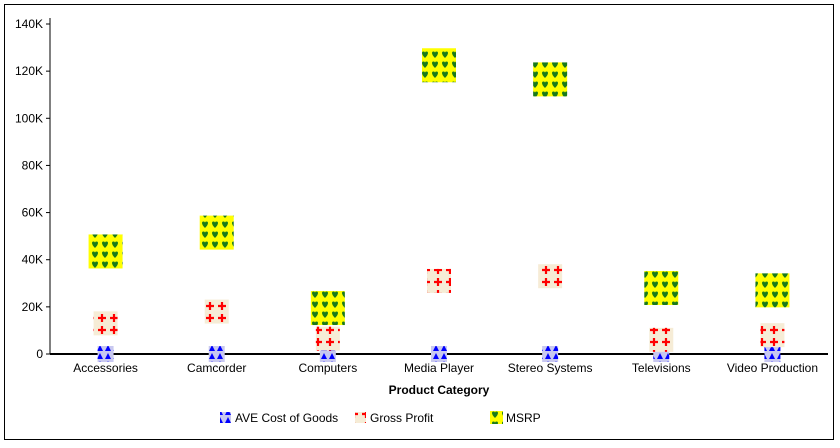 This screenshot has width=840, height=448. I want to click on legend-marker-gross-profit, so click(360, 417).